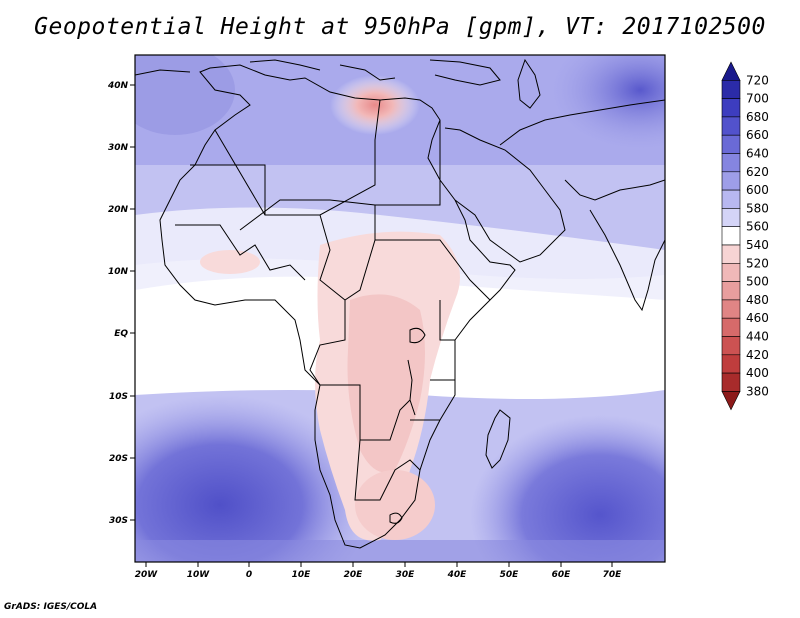 This screenshot has height=618, width=800. I want to click on colorbar-label: 420, so click(757, 355).